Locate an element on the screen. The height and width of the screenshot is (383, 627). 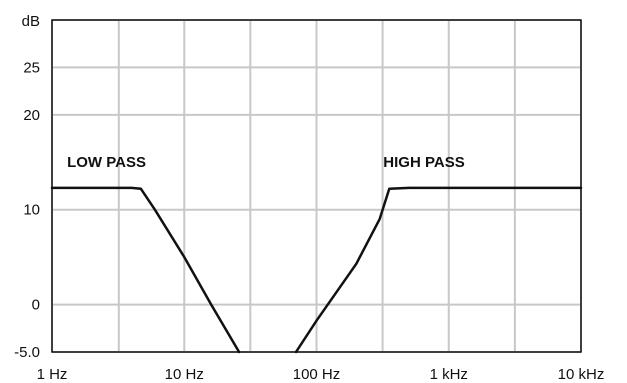
annotation-label: HIGH PASS is located at coordinates (423, 162).